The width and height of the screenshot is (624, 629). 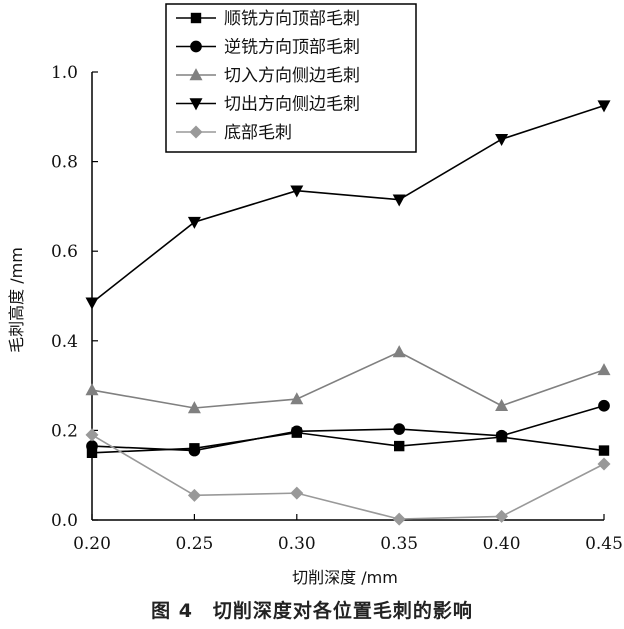 What do you see at coordinates (399, 544) in the screenshot?
I see `x-tick-label: 0.35` at bounding box center [399, 544].